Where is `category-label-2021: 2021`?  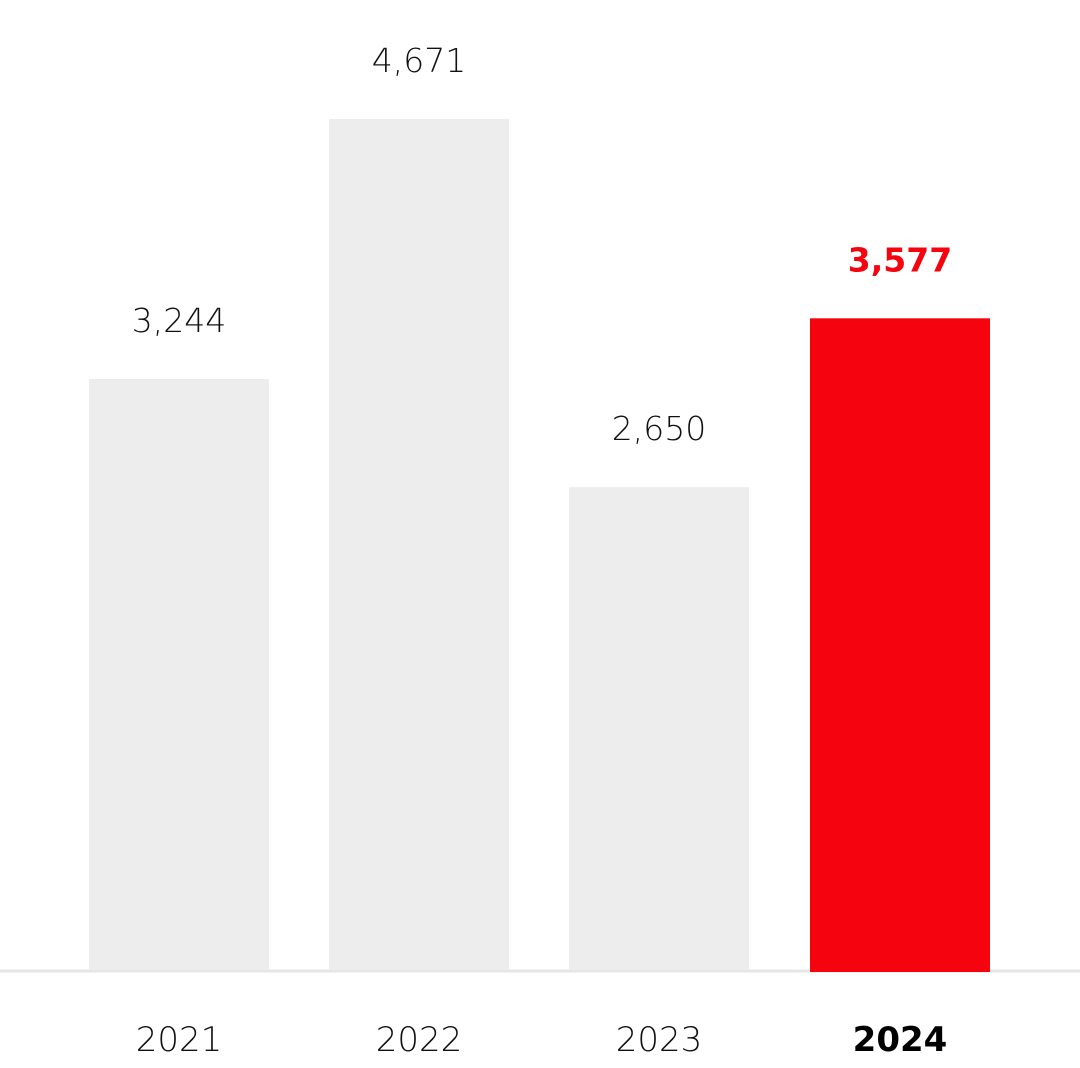 category-label-2021: 2021 is located at coordinates (179, 1040).